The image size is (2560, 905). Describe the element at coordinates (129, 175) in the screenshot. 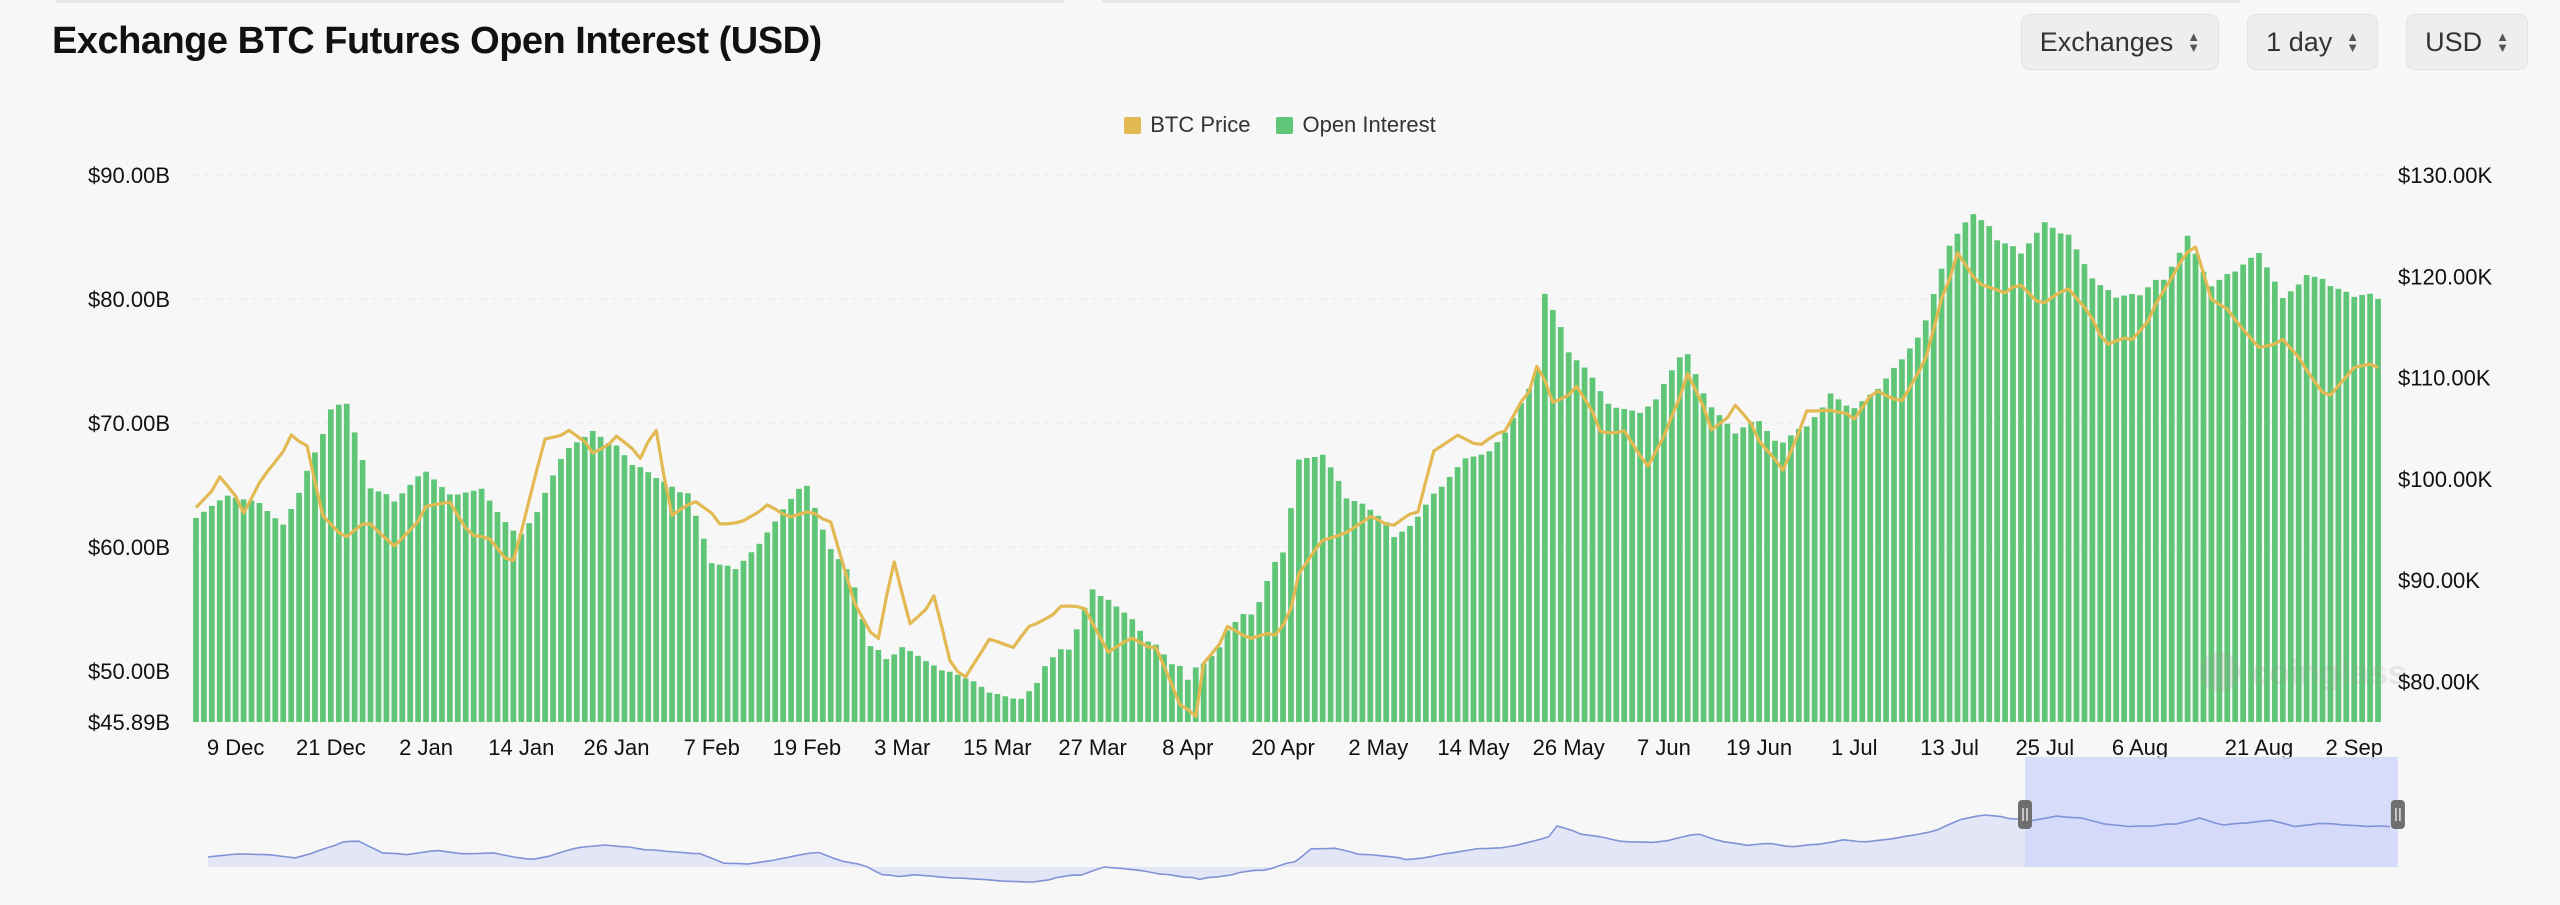

I see `y-left-tick-label: $90.00B` at that location.